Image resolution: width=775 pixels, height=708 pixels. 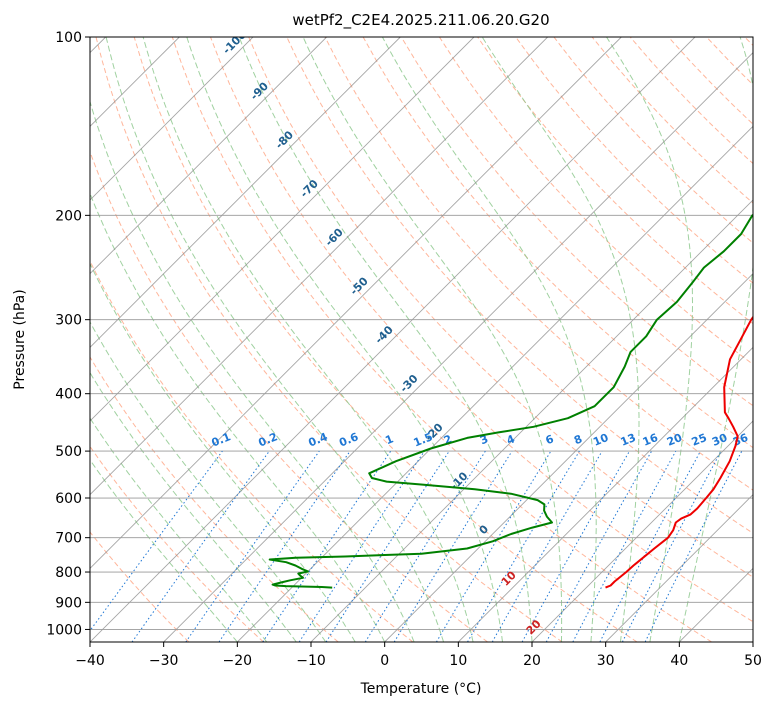 What do you see at coordinates (458, 661) in the screenshot?
I see `x-tick-label: 10` at bounding box center [458, 661].